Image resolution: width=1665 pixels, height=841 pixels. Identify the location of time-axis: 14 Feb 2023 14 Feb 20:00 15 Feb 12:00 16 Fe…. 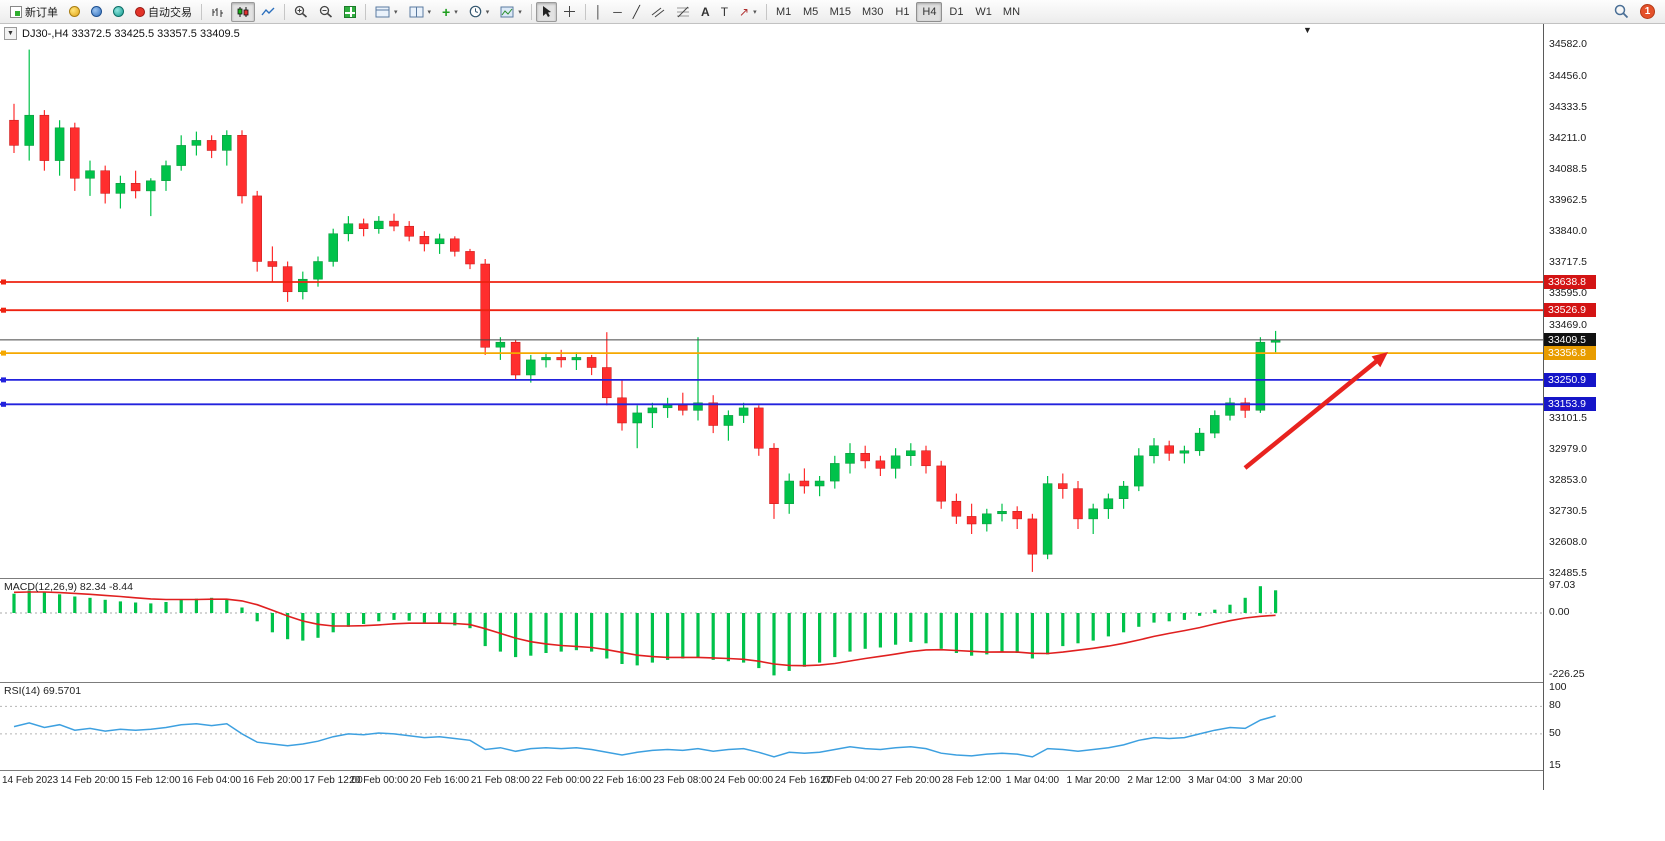
(771, 780).